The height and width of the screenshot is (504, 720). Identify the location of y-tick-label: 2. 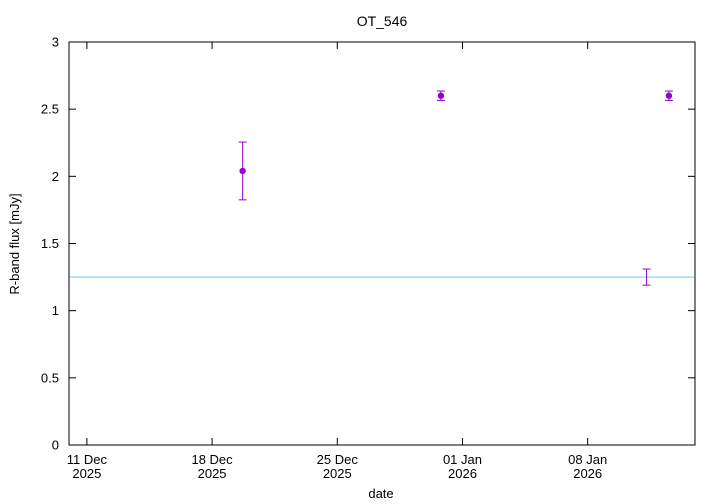
(55, 176).